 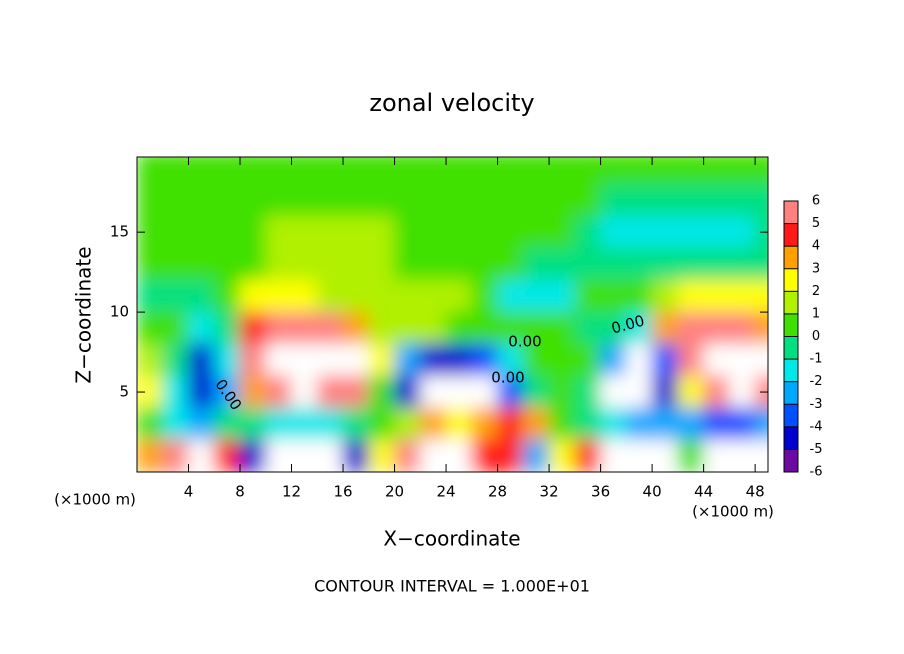 I want to click on colorbar-tick-label: 3, so click(x=816, y=268).